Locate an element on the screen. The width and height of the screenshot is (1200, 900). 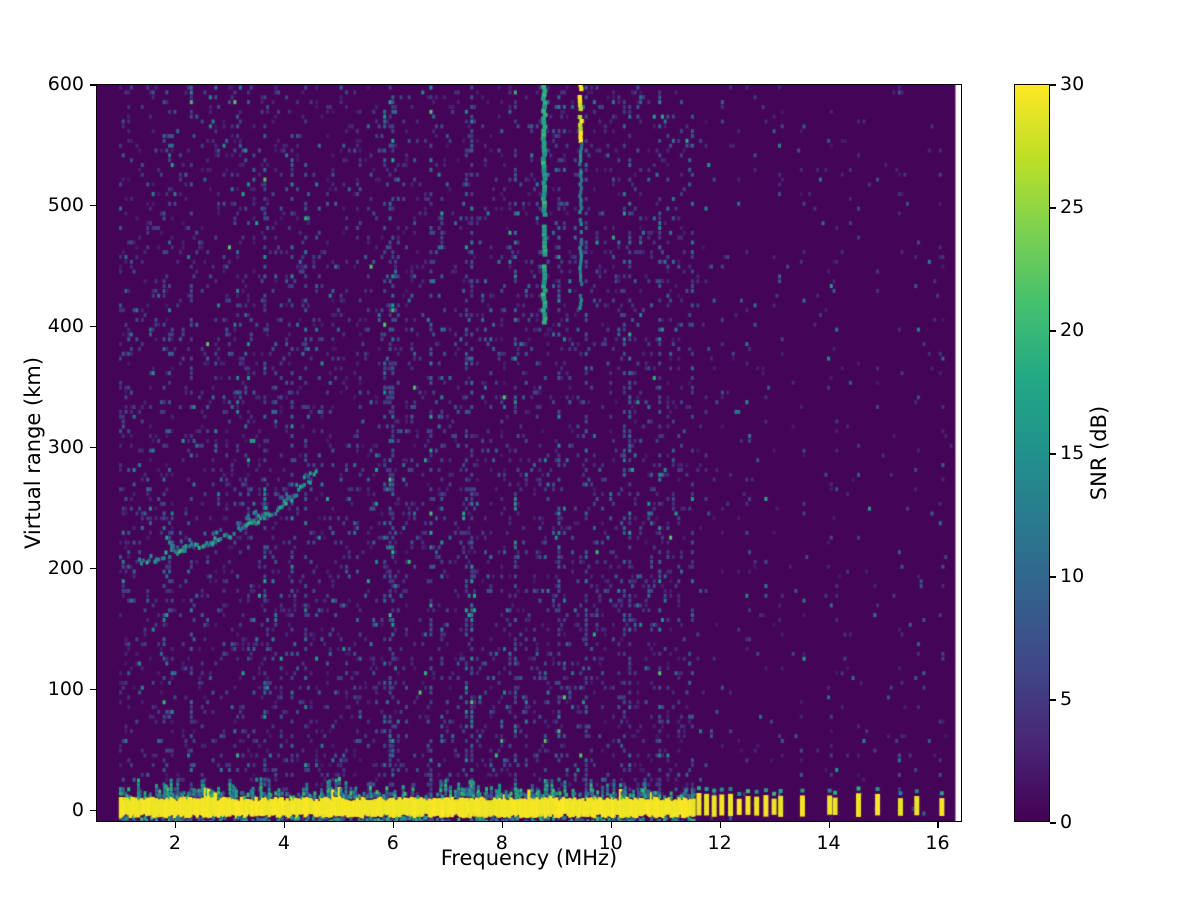
x-axis-label: Frequency (MHz) is located at coordinates (529, 858).